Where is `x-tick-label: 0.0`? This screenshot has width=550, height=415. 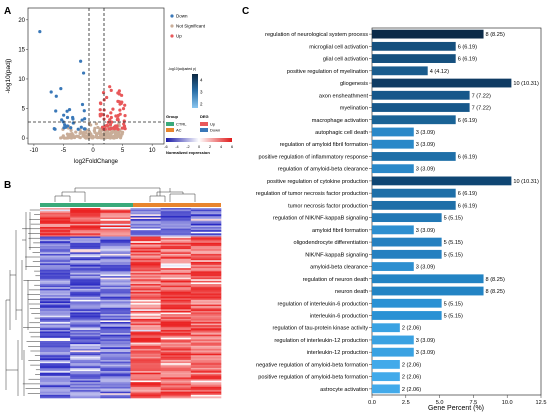 x-tick-label: 0.0 is located at coordinates (372, 403).